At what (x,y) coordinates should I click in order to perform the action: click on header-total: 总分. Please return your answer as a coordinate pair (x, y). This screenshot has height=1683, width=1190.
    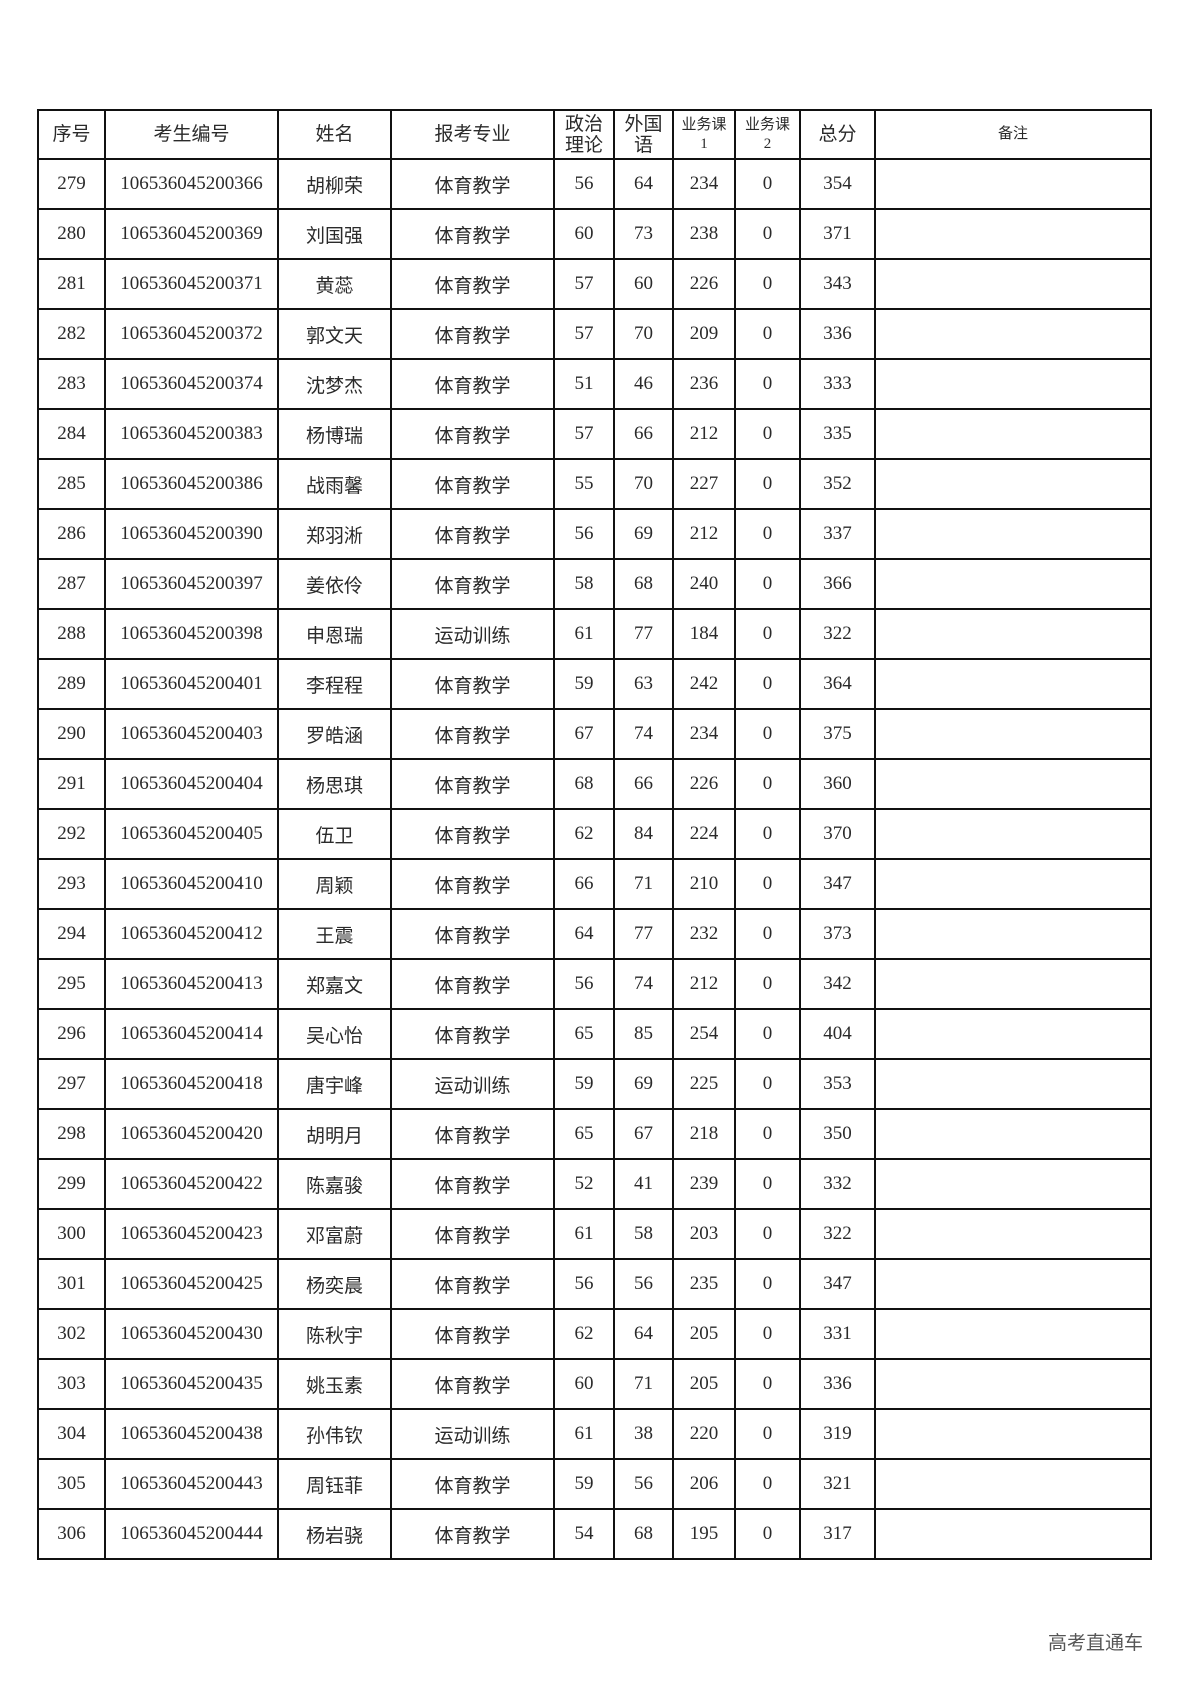
    Looking at the image, I should click on (837, 134).